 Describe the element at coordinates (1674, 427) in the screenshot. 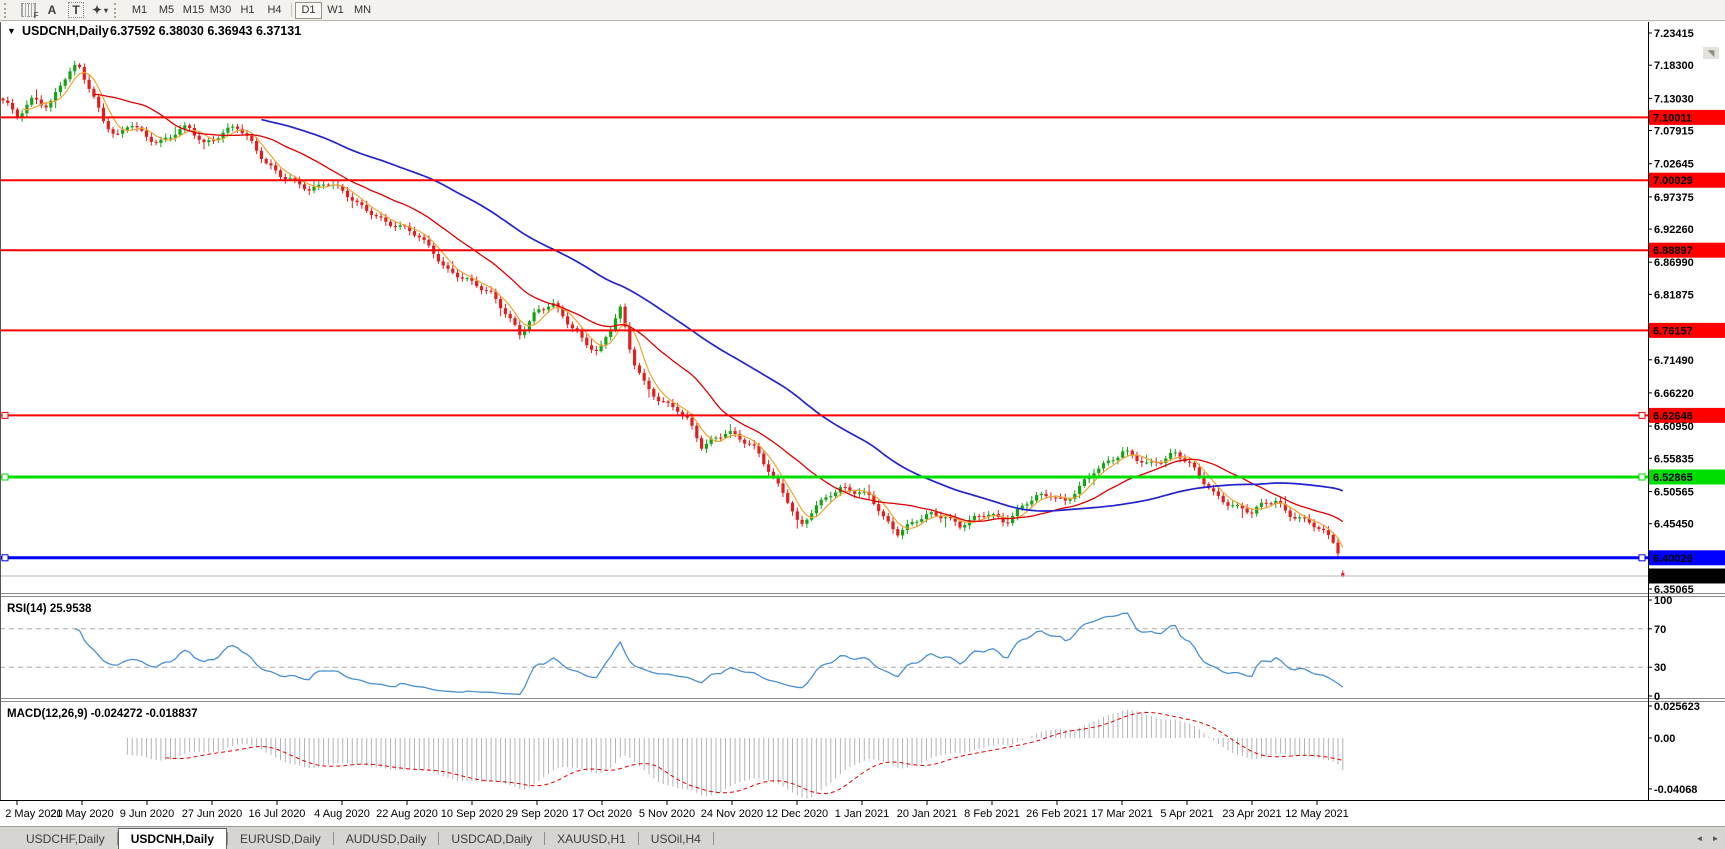

I see `svg-text: 6.60950` at that location.